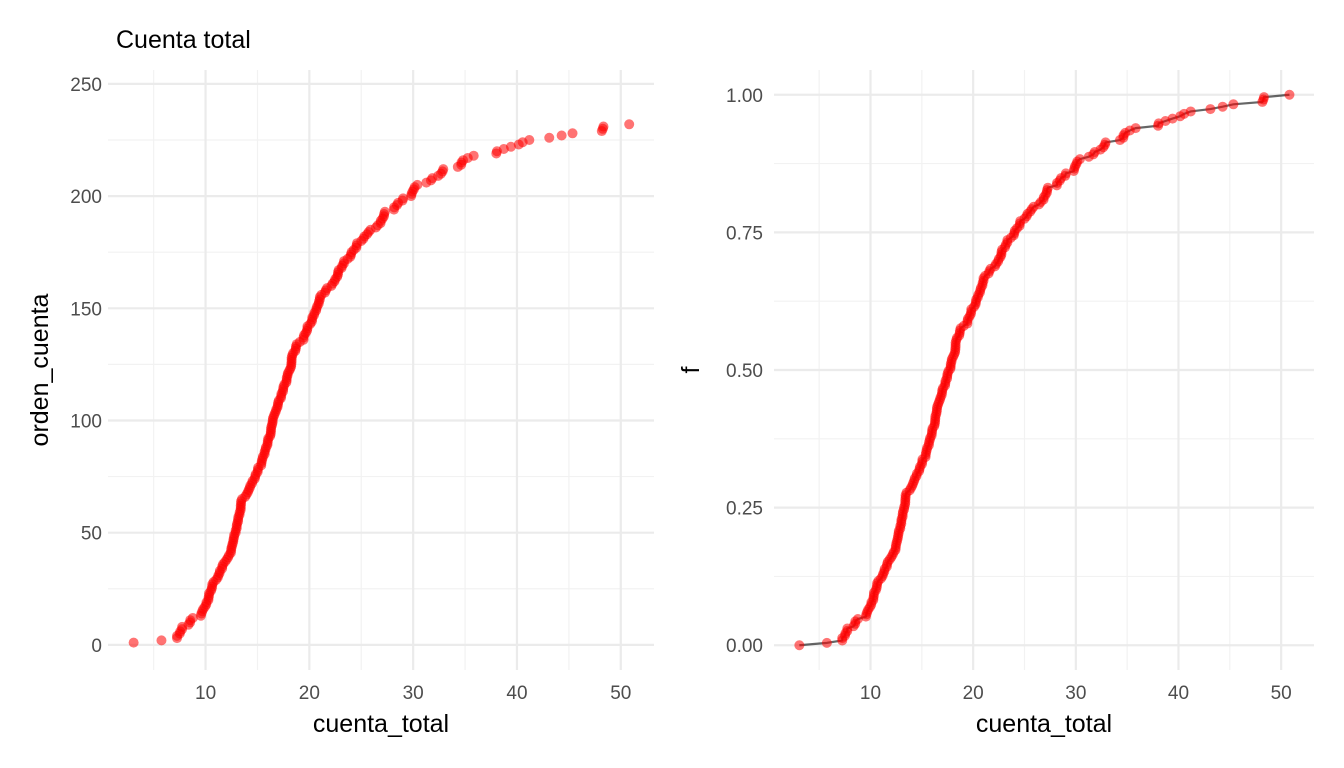 The height and width of the screenshot is (768, 1344). What do you see at coordinates (381, 724) in the screenshot?
I see `x-axis-title-left: cuenta_total` at bounding box center [381, 724].